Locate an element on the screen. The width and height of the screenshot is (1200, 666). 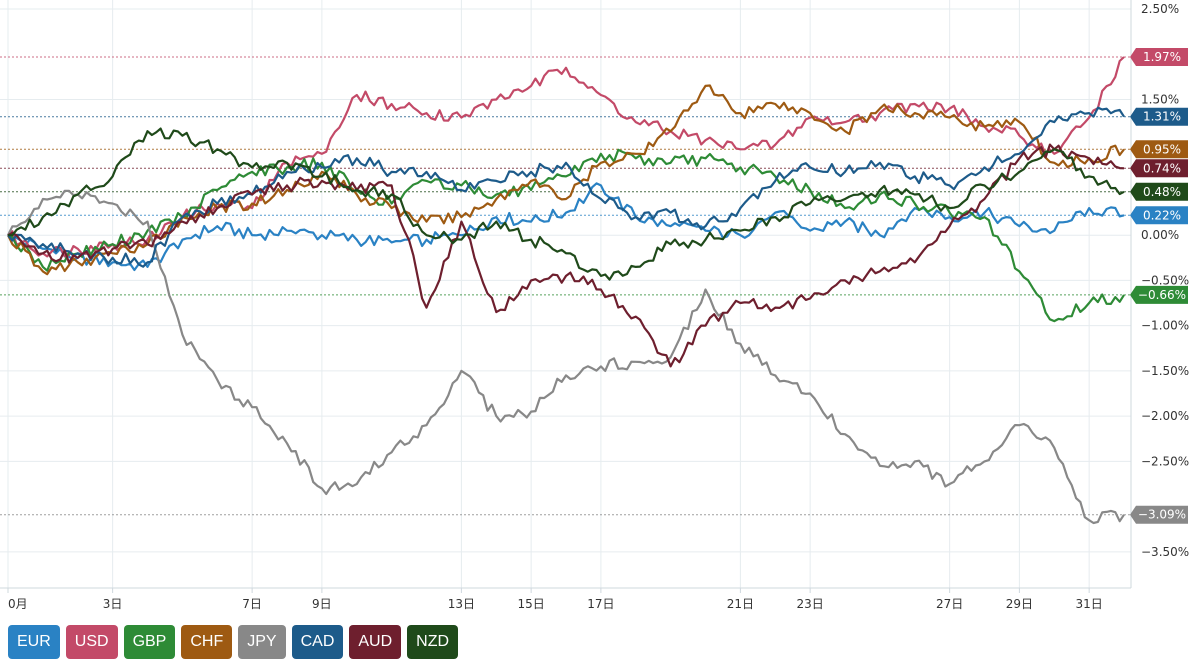
y-tick-label: 2.50% is located at coordinates (1160, 9).